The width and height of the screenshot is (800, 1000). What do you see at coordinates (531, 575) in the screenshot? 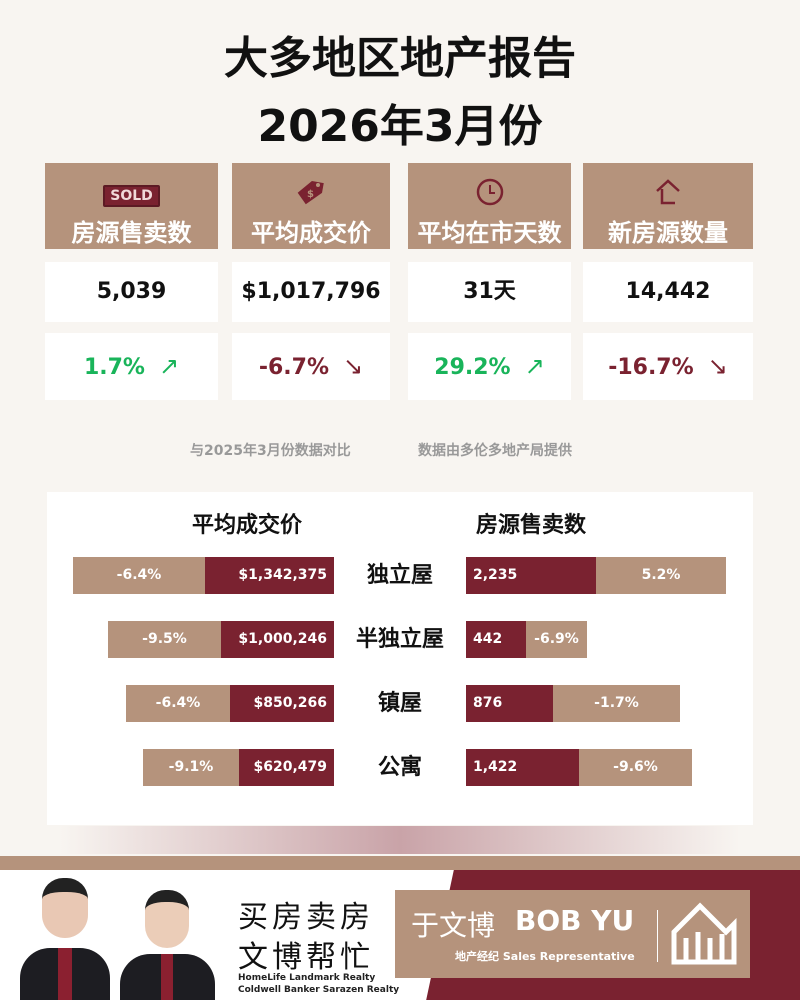
I see `sales-value: 2,235` at bounding box center [531, 575].